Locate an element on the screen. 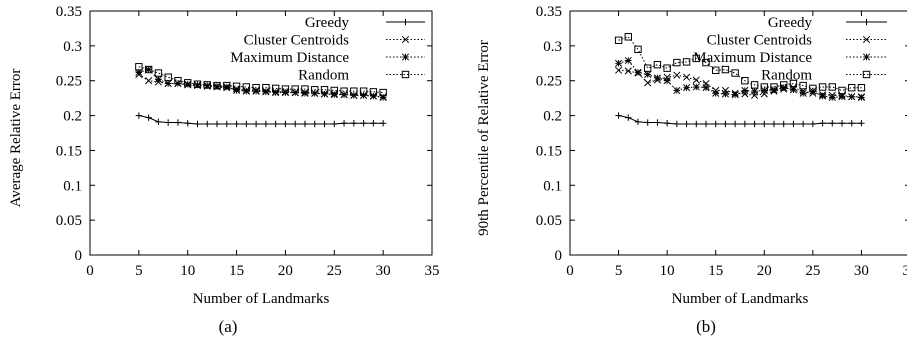  y-tick-label: 0.05 is located at coordinates (549, 221).